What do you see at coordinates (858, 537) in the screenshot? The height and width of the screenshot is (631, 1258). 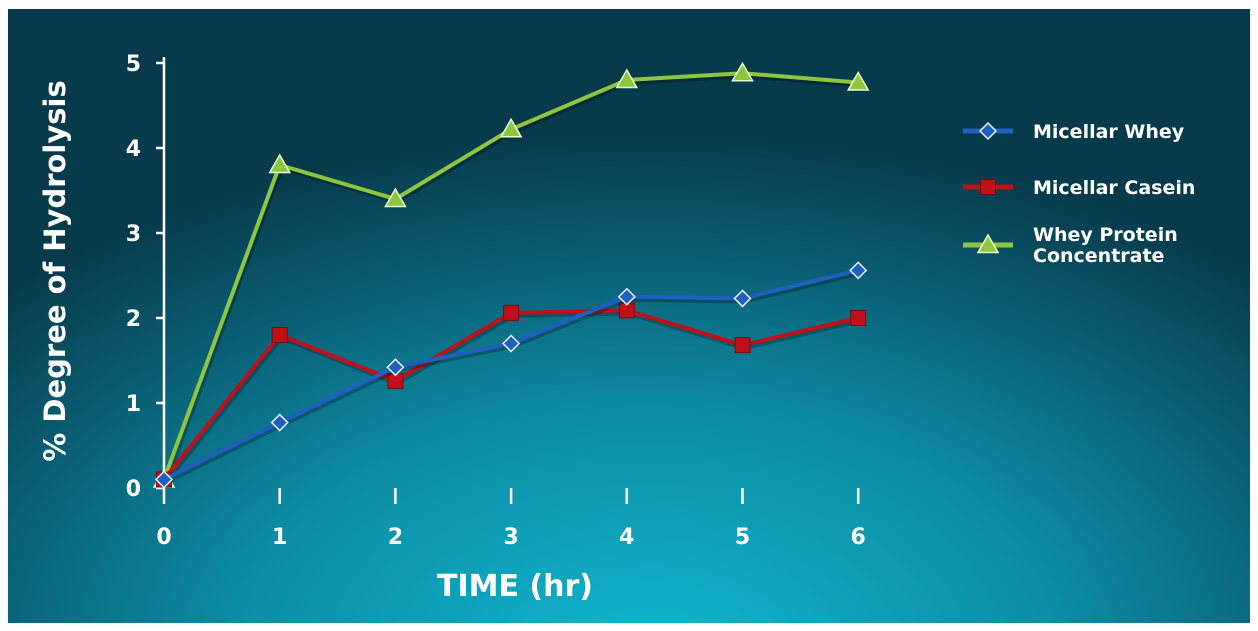 I see `x-tick-label: 6` at bounding box center [858, 537].